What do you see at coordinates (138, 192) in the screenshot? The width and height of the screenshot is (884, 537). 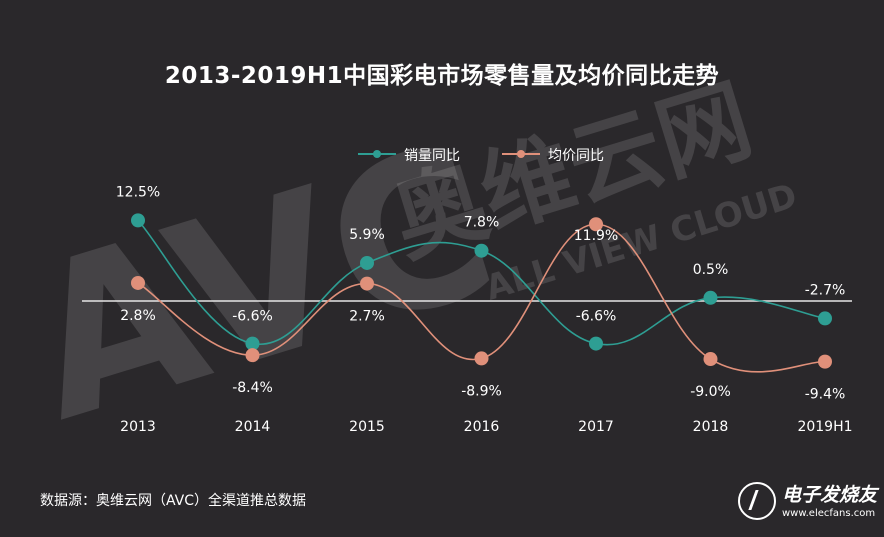 I see `data-label-0-0: 12.5%` at bounding box center [138, 192].